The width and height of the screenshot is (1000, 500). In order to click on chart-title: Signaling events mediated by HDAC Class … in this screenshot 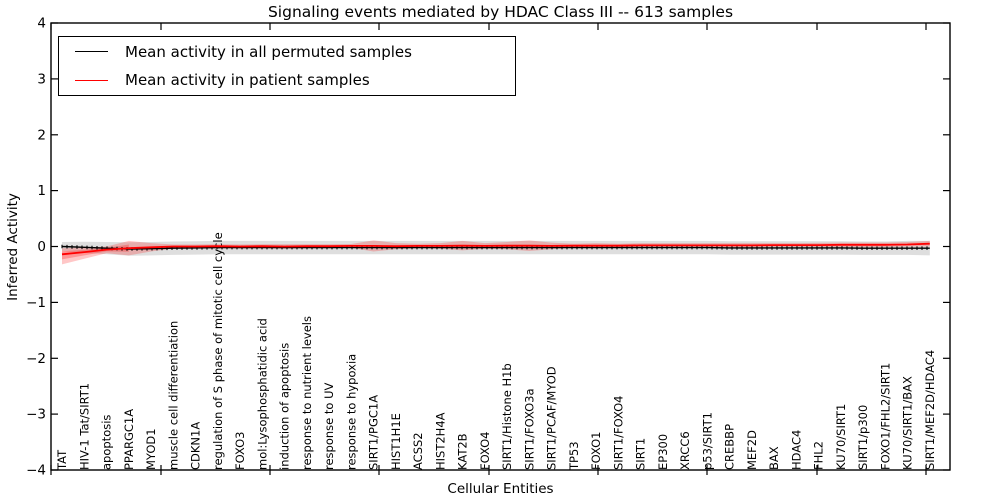, I will do `click(500, 12)`.